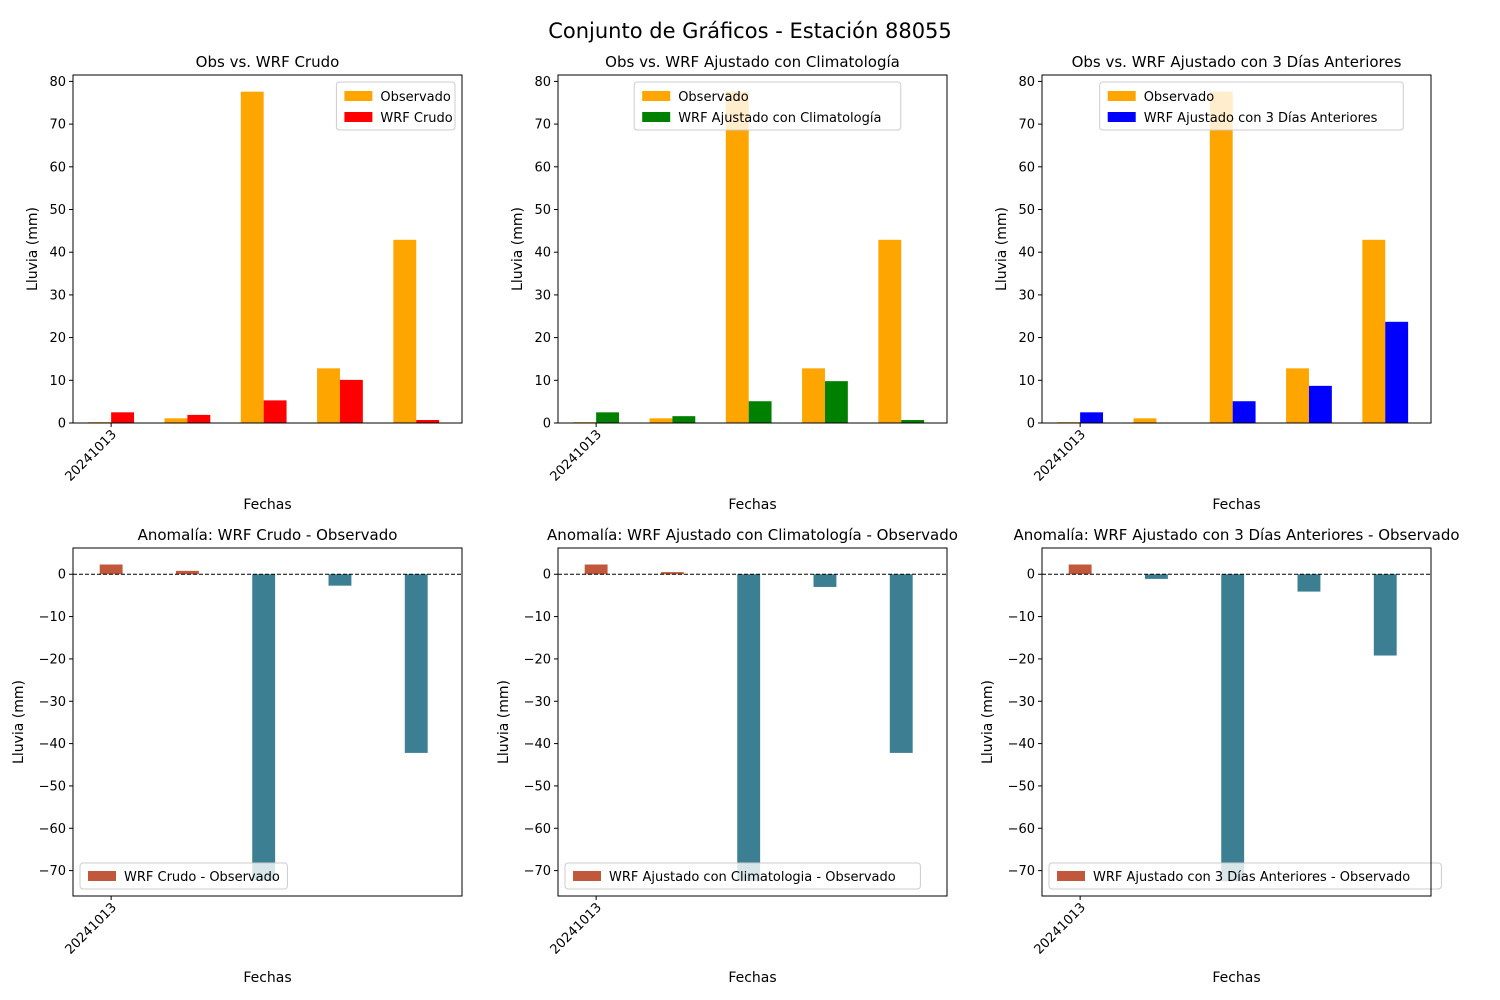  I want to click on legend: WRF Crudo - Observado, so click(183, 876).